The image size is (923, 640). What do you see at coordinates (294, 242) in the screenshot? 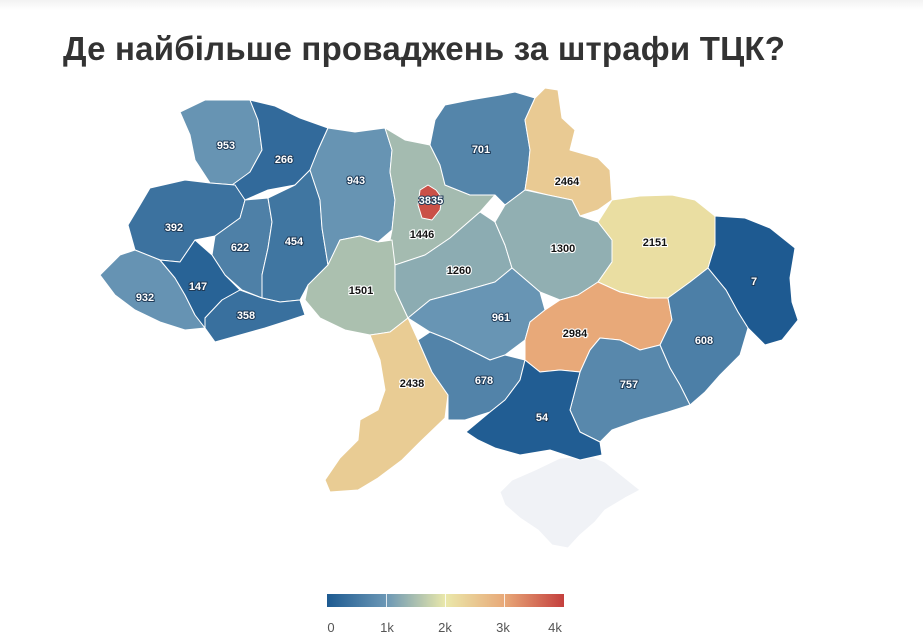
I see `label-khmelnytska: 454` at bounding box center [294, 242].